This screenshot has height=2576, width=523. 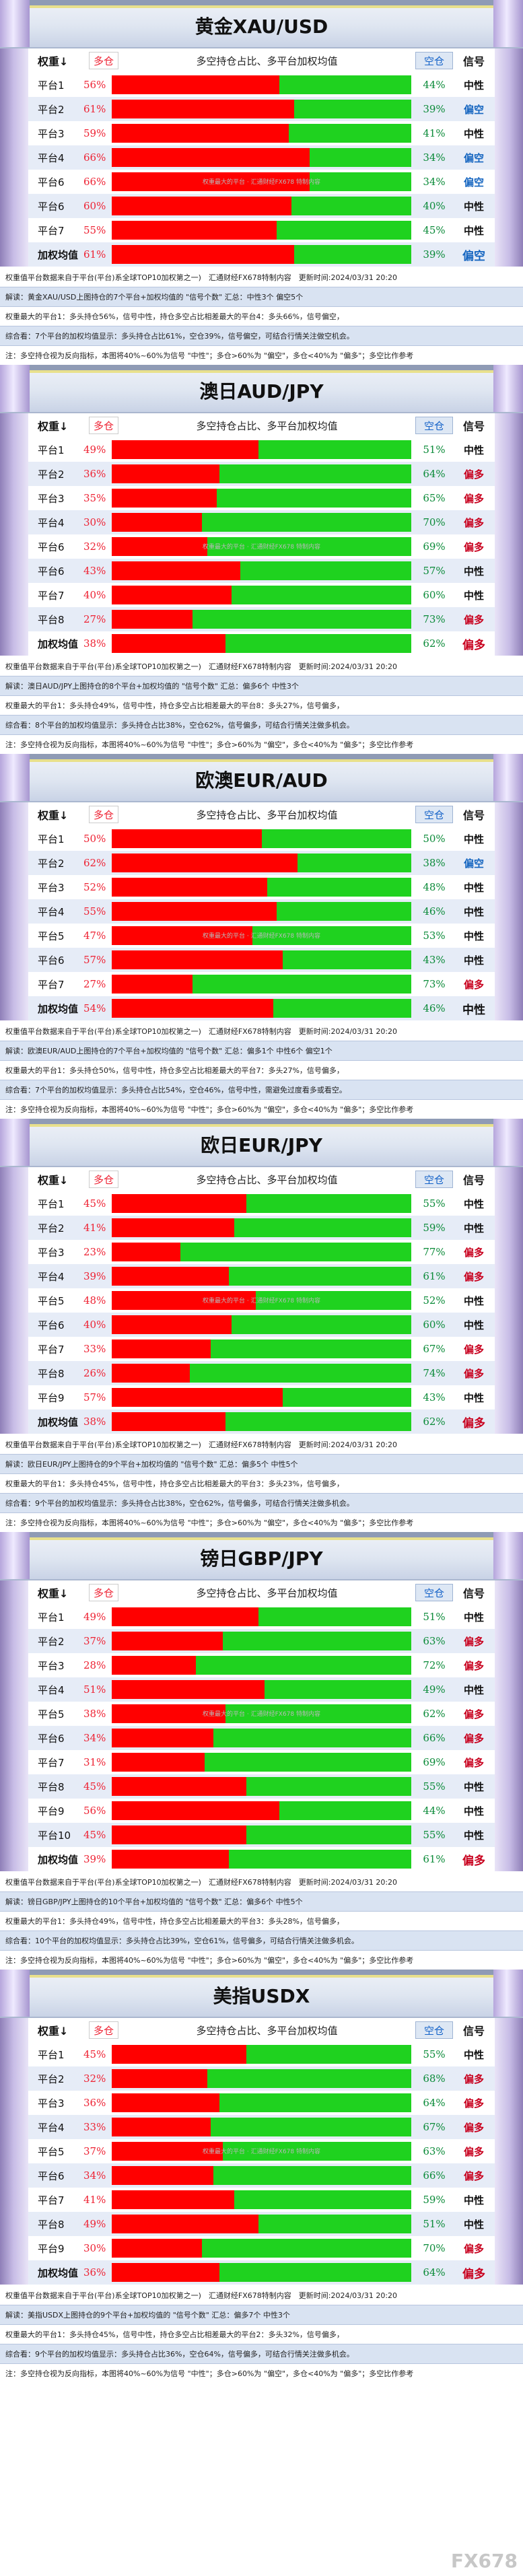 I want to click on short-percent: 68%, so click(x=434, y=2079).